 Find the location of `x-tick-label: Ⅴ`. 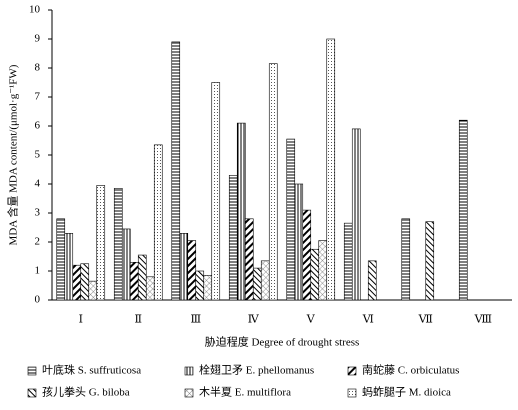

x-tick-label: Ⅴ is located at coordinates (311, 320).